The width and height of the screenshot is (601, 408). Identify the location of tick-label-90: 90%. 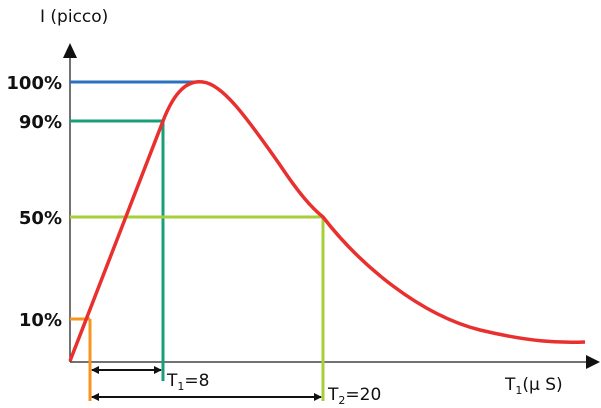
(40, 122).